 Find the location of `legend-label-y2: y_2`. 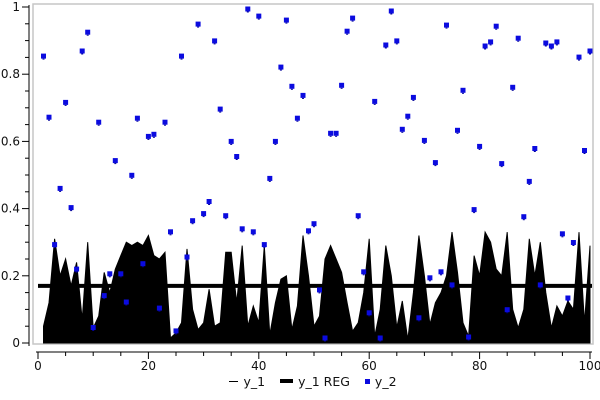

legend-label-y2: y_2 is located at coordinates (385, 381).